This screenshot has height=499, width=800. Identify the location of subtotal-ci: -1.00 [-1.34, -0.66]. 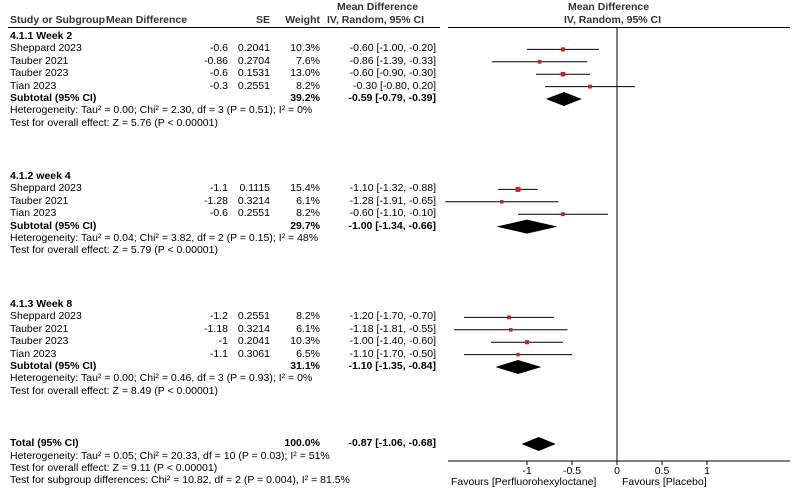
(392, 225).